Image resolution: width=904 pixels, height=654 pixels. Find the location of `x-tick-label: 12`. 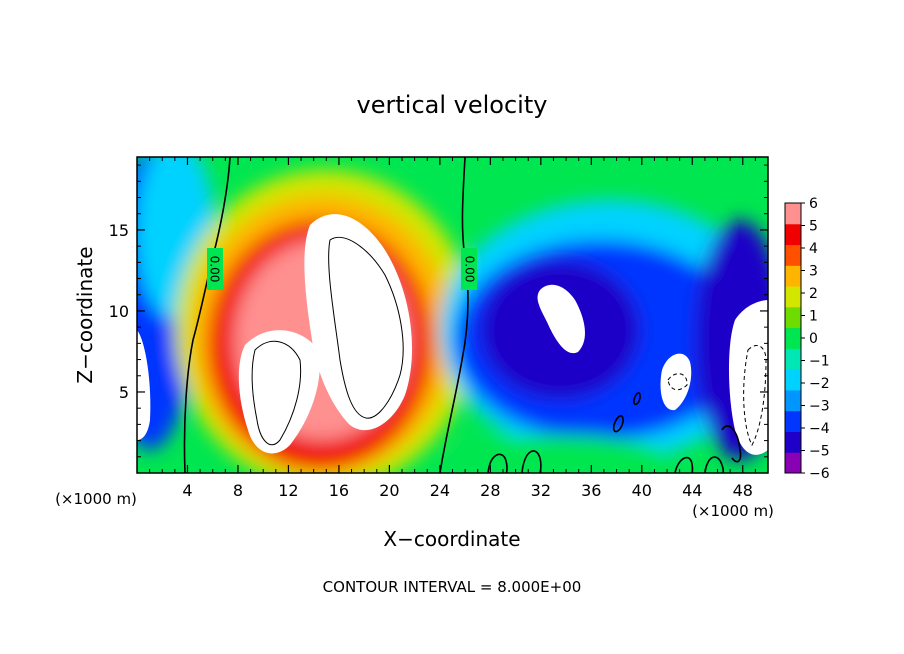

x-tick-label: 12 is located at coordinates (288, 490).